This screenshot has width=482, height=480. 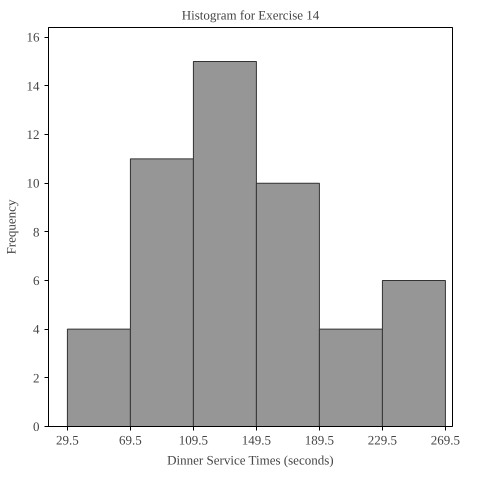 I want to click on x-tick-label: 269.5, so click(x=445, y=440).